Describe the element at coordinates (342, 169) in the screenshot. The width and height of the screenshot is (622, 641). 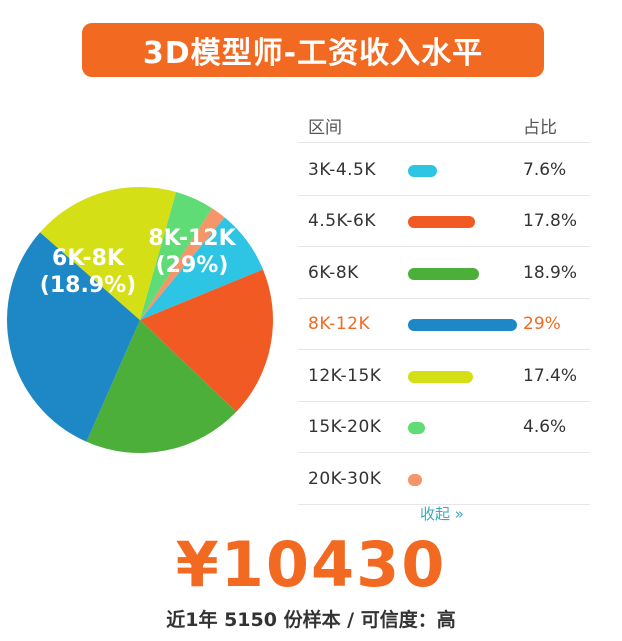
I see `range-label-3K-4.5K: 3K-4.5K` at that location.